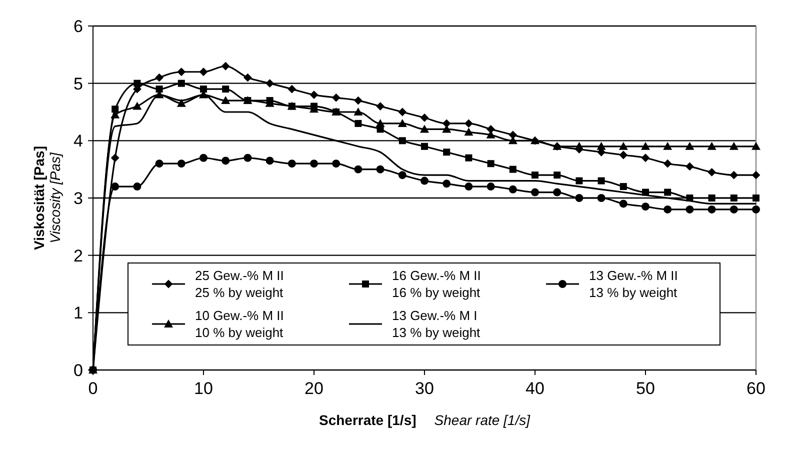 This screenshot has width=785, height=455. Describe the element at coordinates (239, 284) in the screenshot. I see `legend-label: 25 Gew.-% M II 25 % by weight` at that location.